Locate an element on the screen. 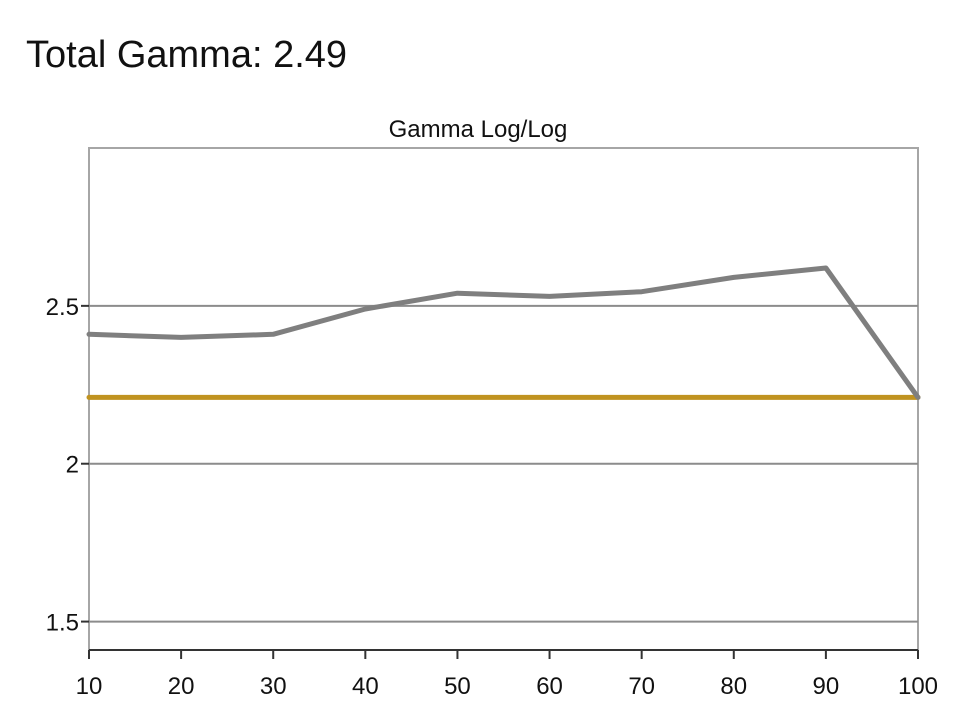 This screenshot has height=717, width=972. x-tick-label: 70 is located at coordinates (641, 686).